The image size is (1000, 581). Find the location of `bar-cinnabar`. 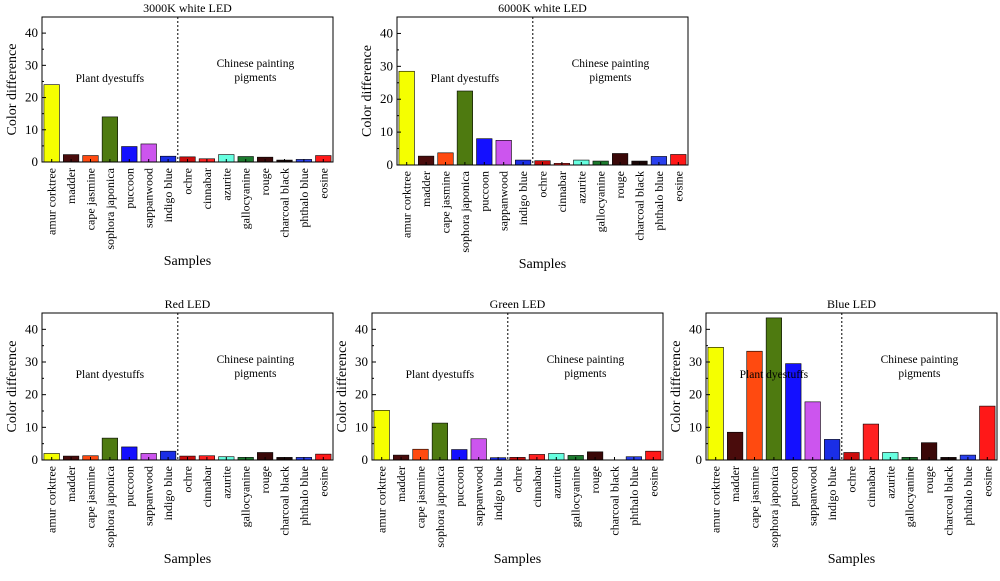

bar-cinnabar is located at coordinates (870, 442).